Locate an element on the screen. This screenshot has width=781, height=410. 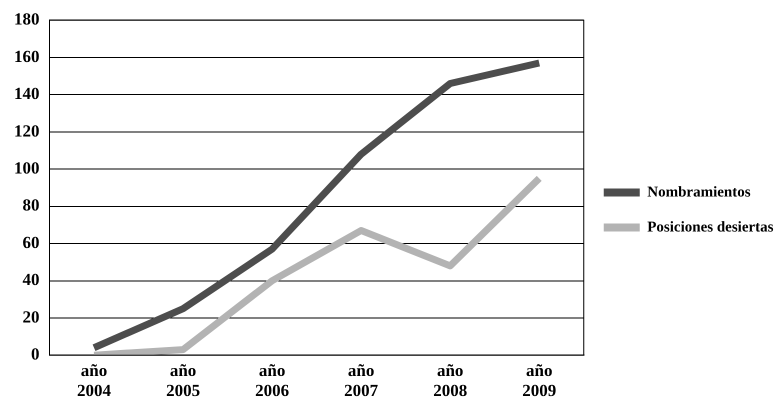
y-tick-label: 0 is located at coordinates (35, 354).